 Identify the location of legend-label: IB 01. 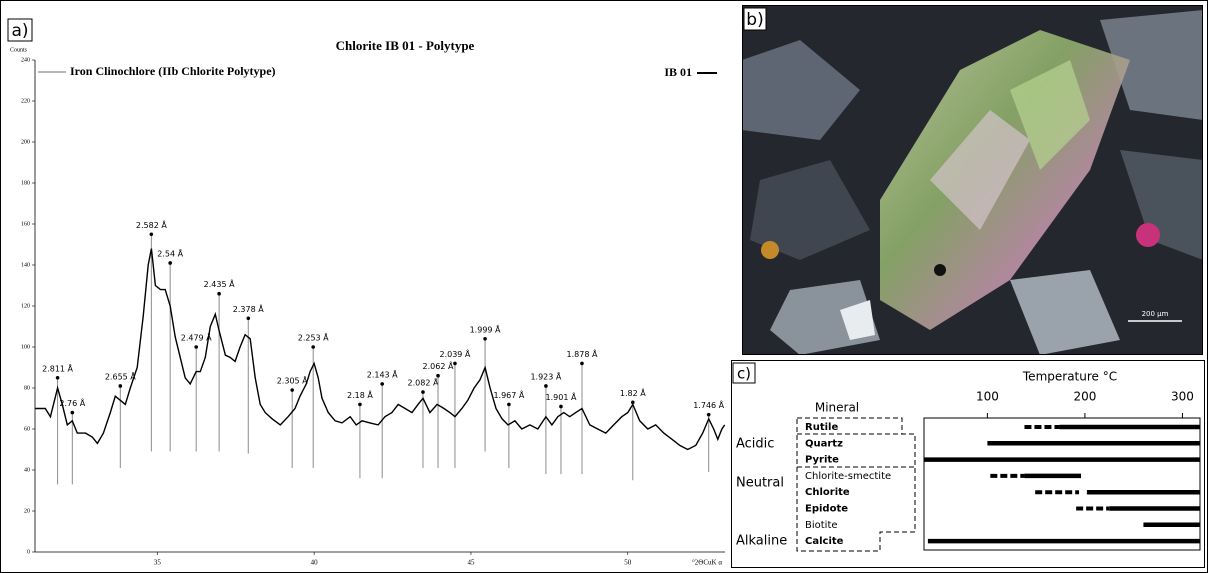
(678, 72).